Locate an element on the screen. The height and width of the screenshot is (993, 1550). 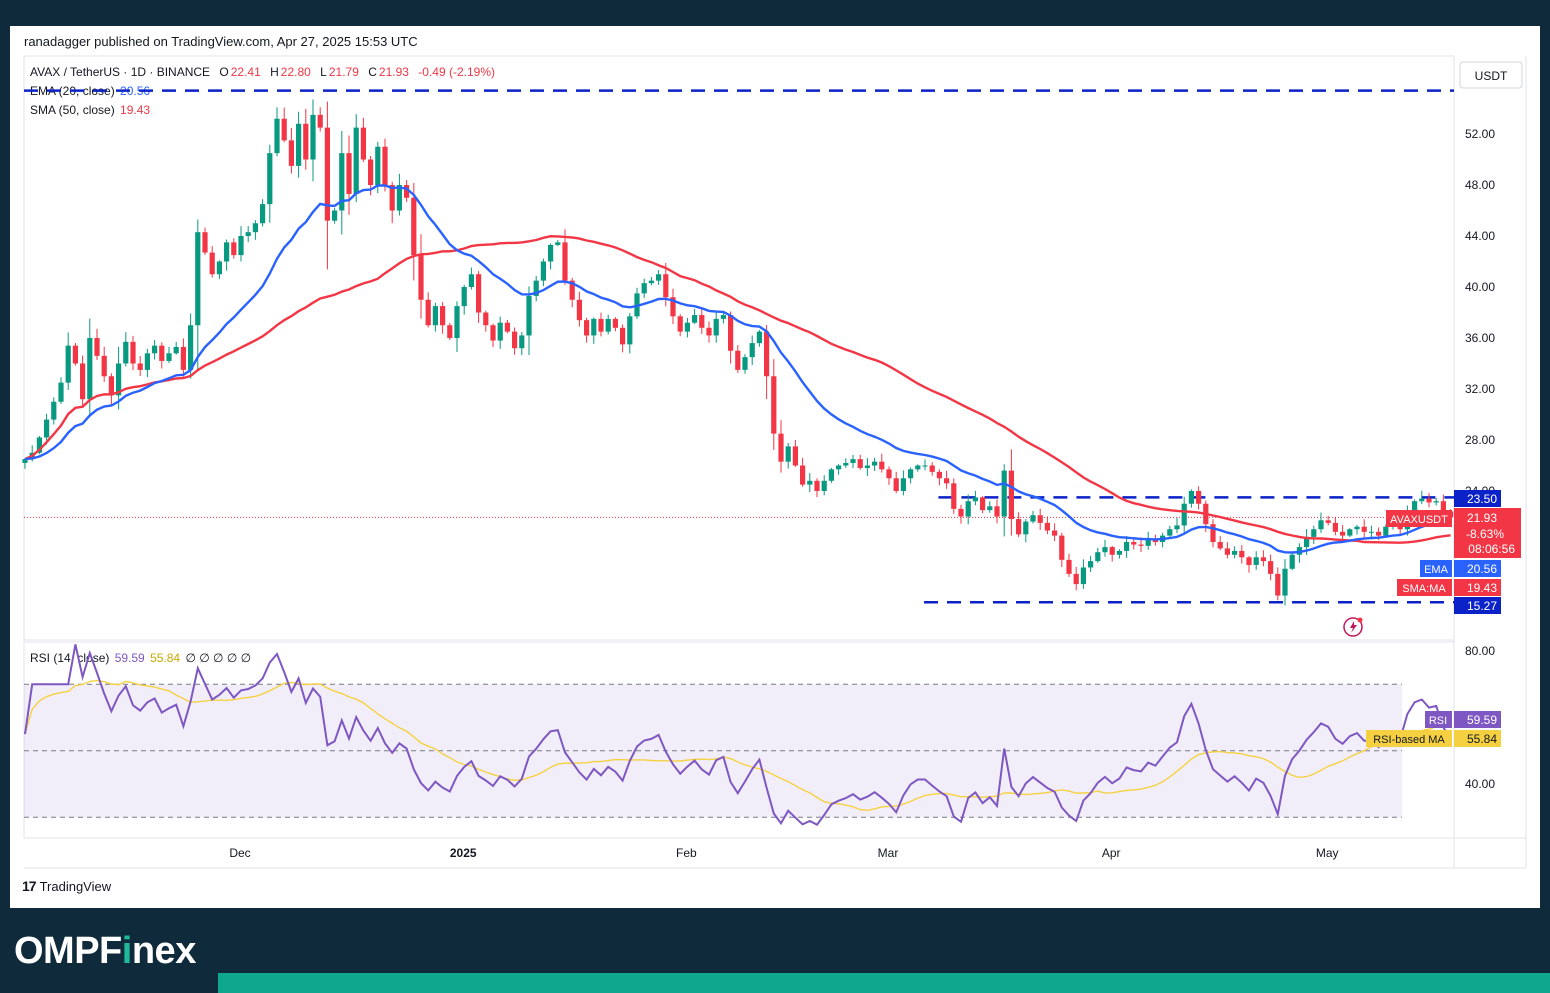
rsi-ma-tag-label: RSI-based MA is located at coordinates (1409, 740).